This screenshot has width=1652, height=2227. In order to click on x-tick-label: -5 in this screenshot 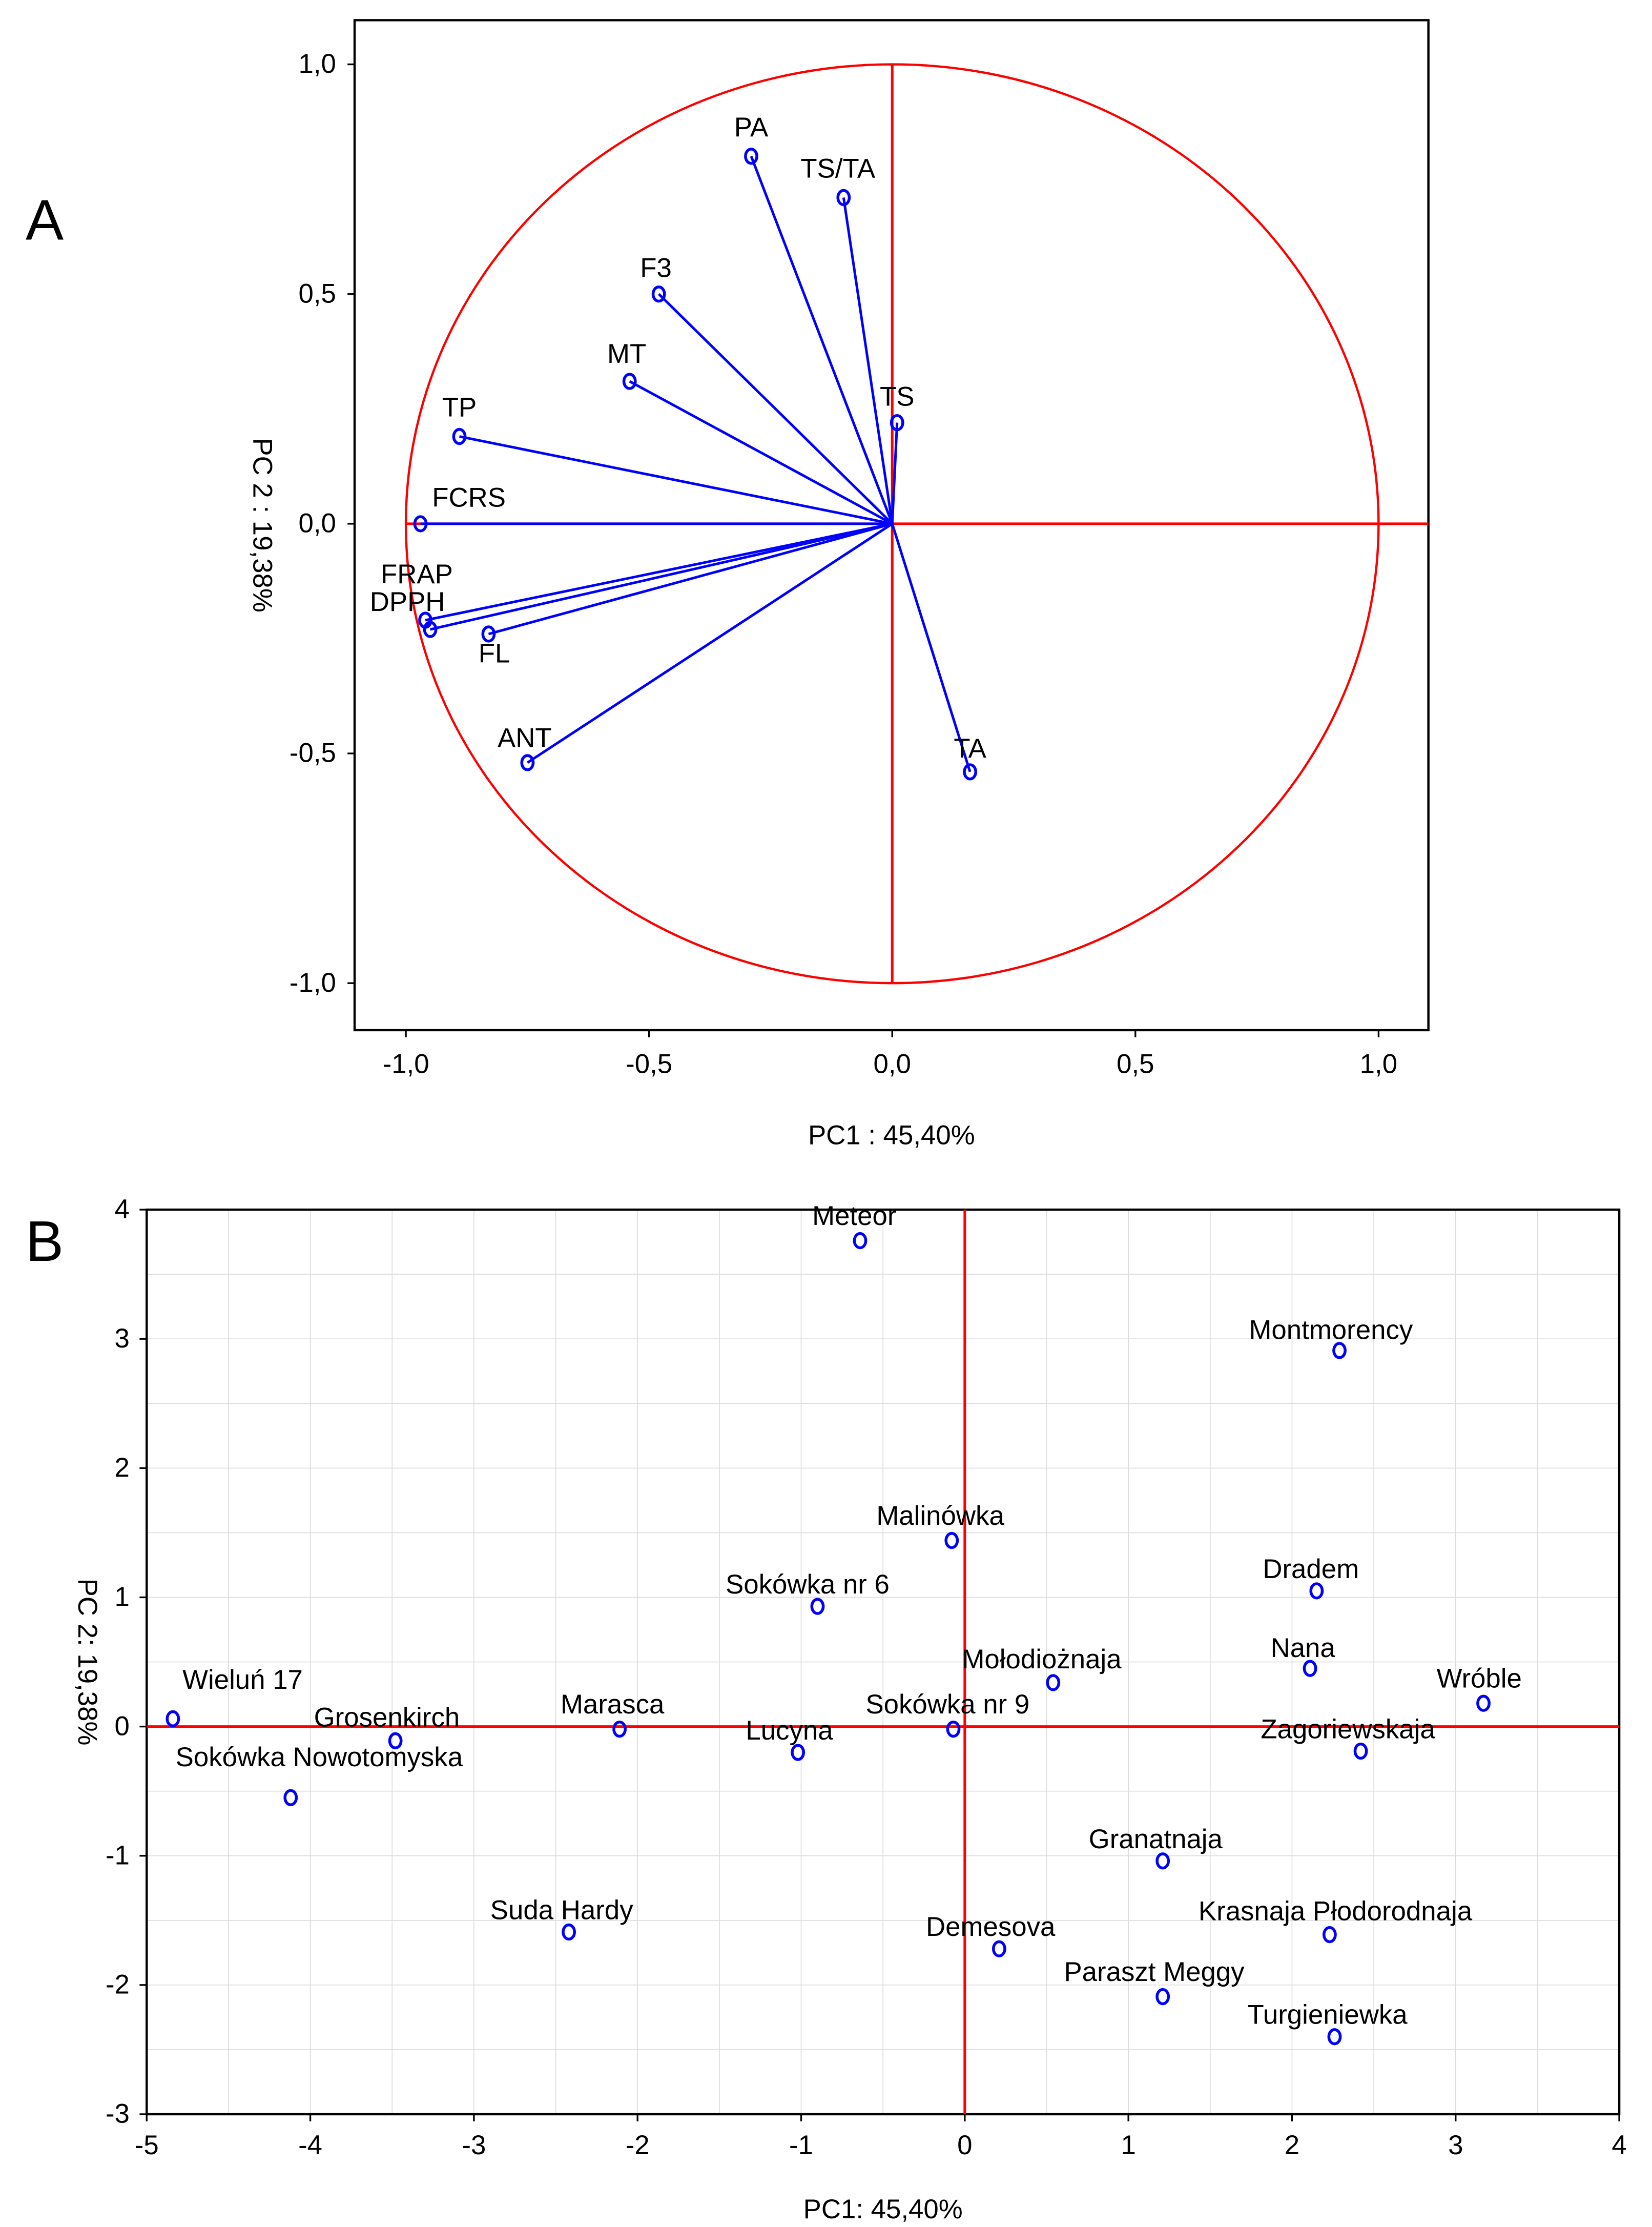, I will do `click(147, 2145)`.